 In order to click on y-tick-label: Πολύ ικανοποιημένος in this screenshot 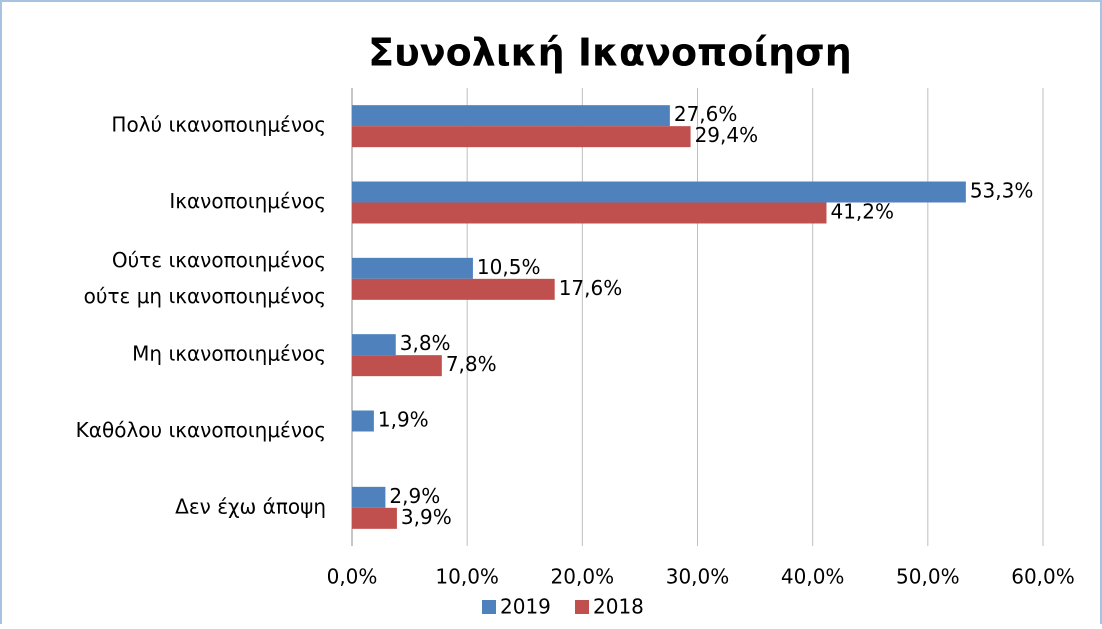, I will do `click(218, 125)`.